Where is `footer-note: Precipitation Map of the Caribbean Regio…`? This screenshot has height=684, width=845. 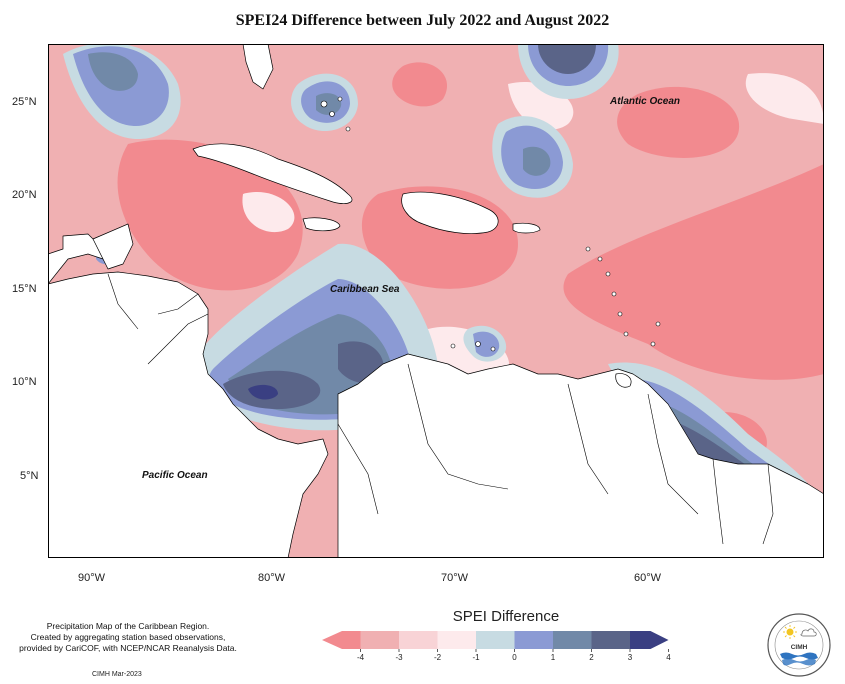
footer-note: Precipitation Map of the Caribbean Regio… is located at coordinates (128, 637).